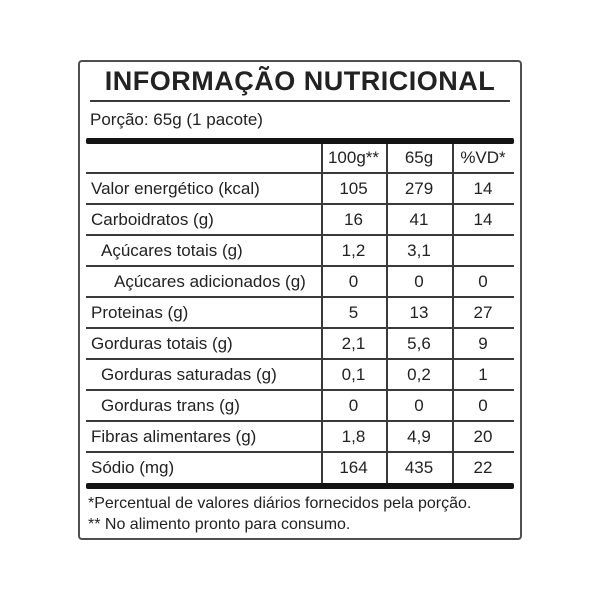 This screenshot has width=600, height=600. I want to click on row-label: Gorduras totais (g), so click(162, 343).